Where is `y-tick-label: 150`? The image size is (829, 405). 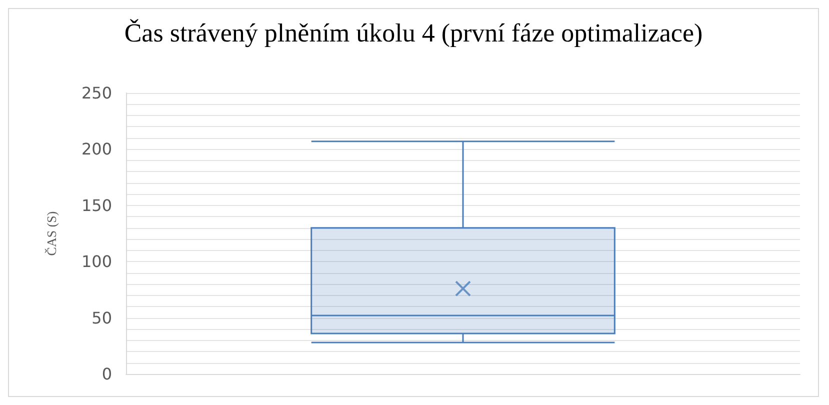
y-tick-label: 150 is located at coordinates (96, 205).